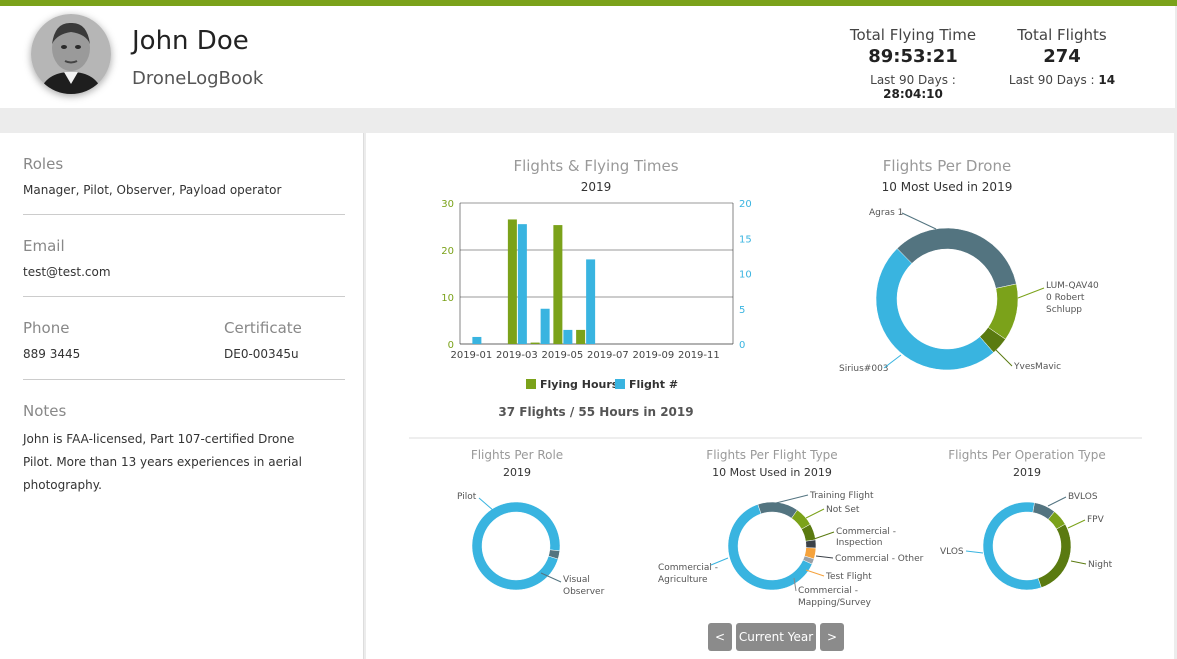  Describe the element at coordinates (848, 577) in the screenshot. I see `slice-label: Test Flight` at that location.